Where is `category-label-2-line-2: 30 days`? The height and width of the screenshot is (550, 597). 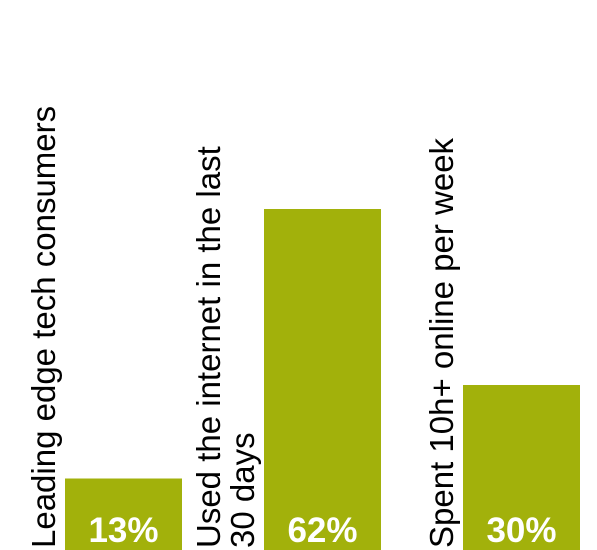 category-label-2-line-2: 30 days is located at coordinates (242, 490).